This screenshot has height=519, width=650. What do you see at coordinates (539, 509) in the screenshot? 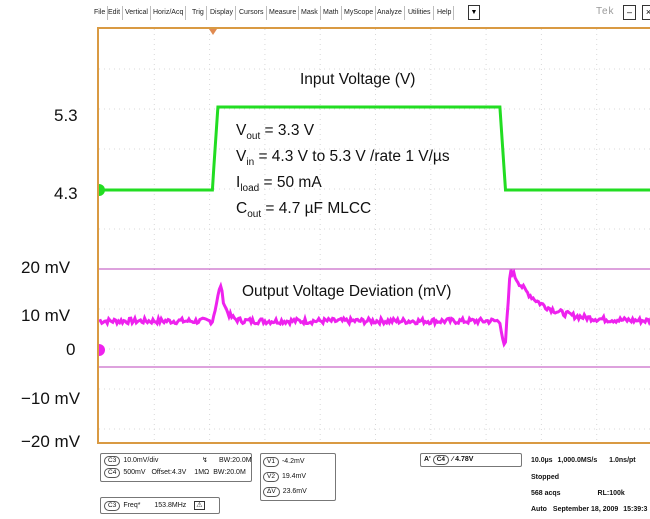
I see `trigger-mode: Auto` at bounding box center [539, 509].